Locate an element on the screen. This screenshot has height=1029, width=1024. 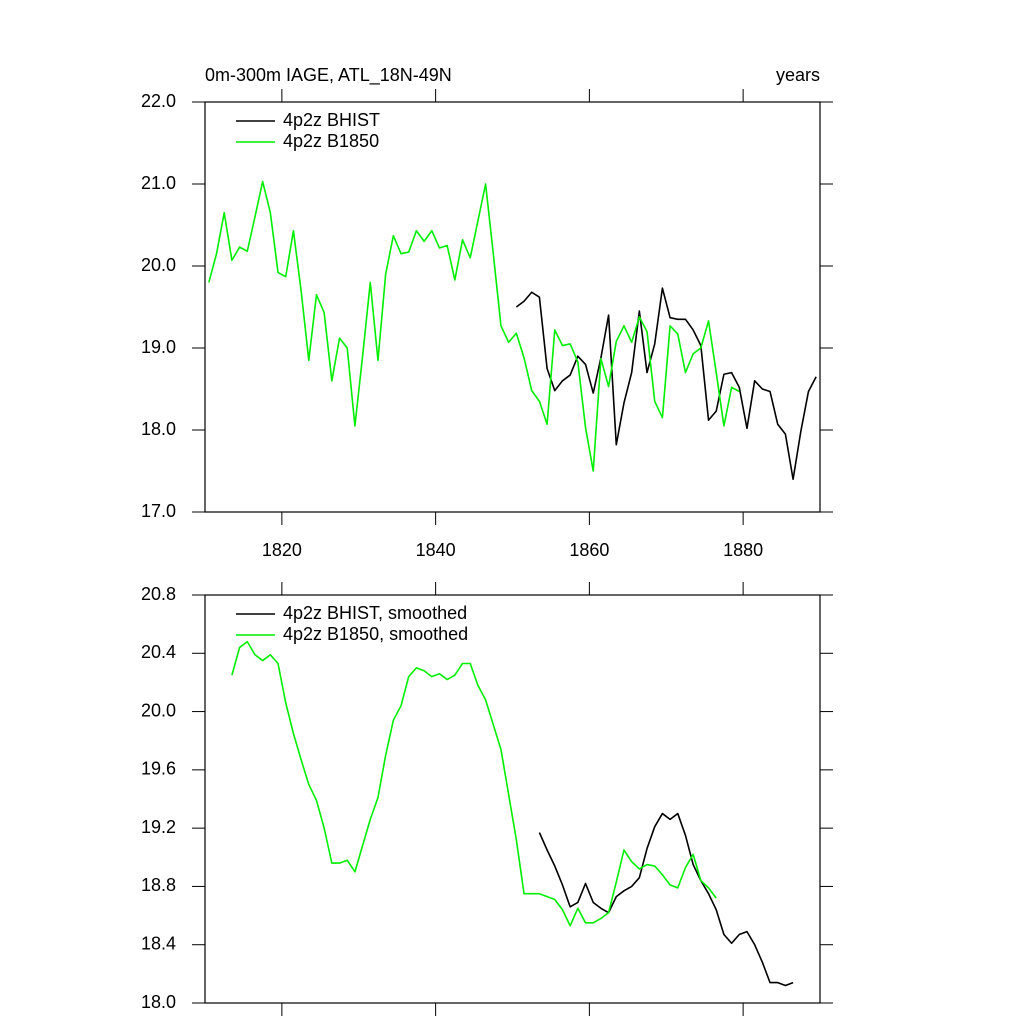
y-tick-label: 22.0 is located at coordinates (158, 101).